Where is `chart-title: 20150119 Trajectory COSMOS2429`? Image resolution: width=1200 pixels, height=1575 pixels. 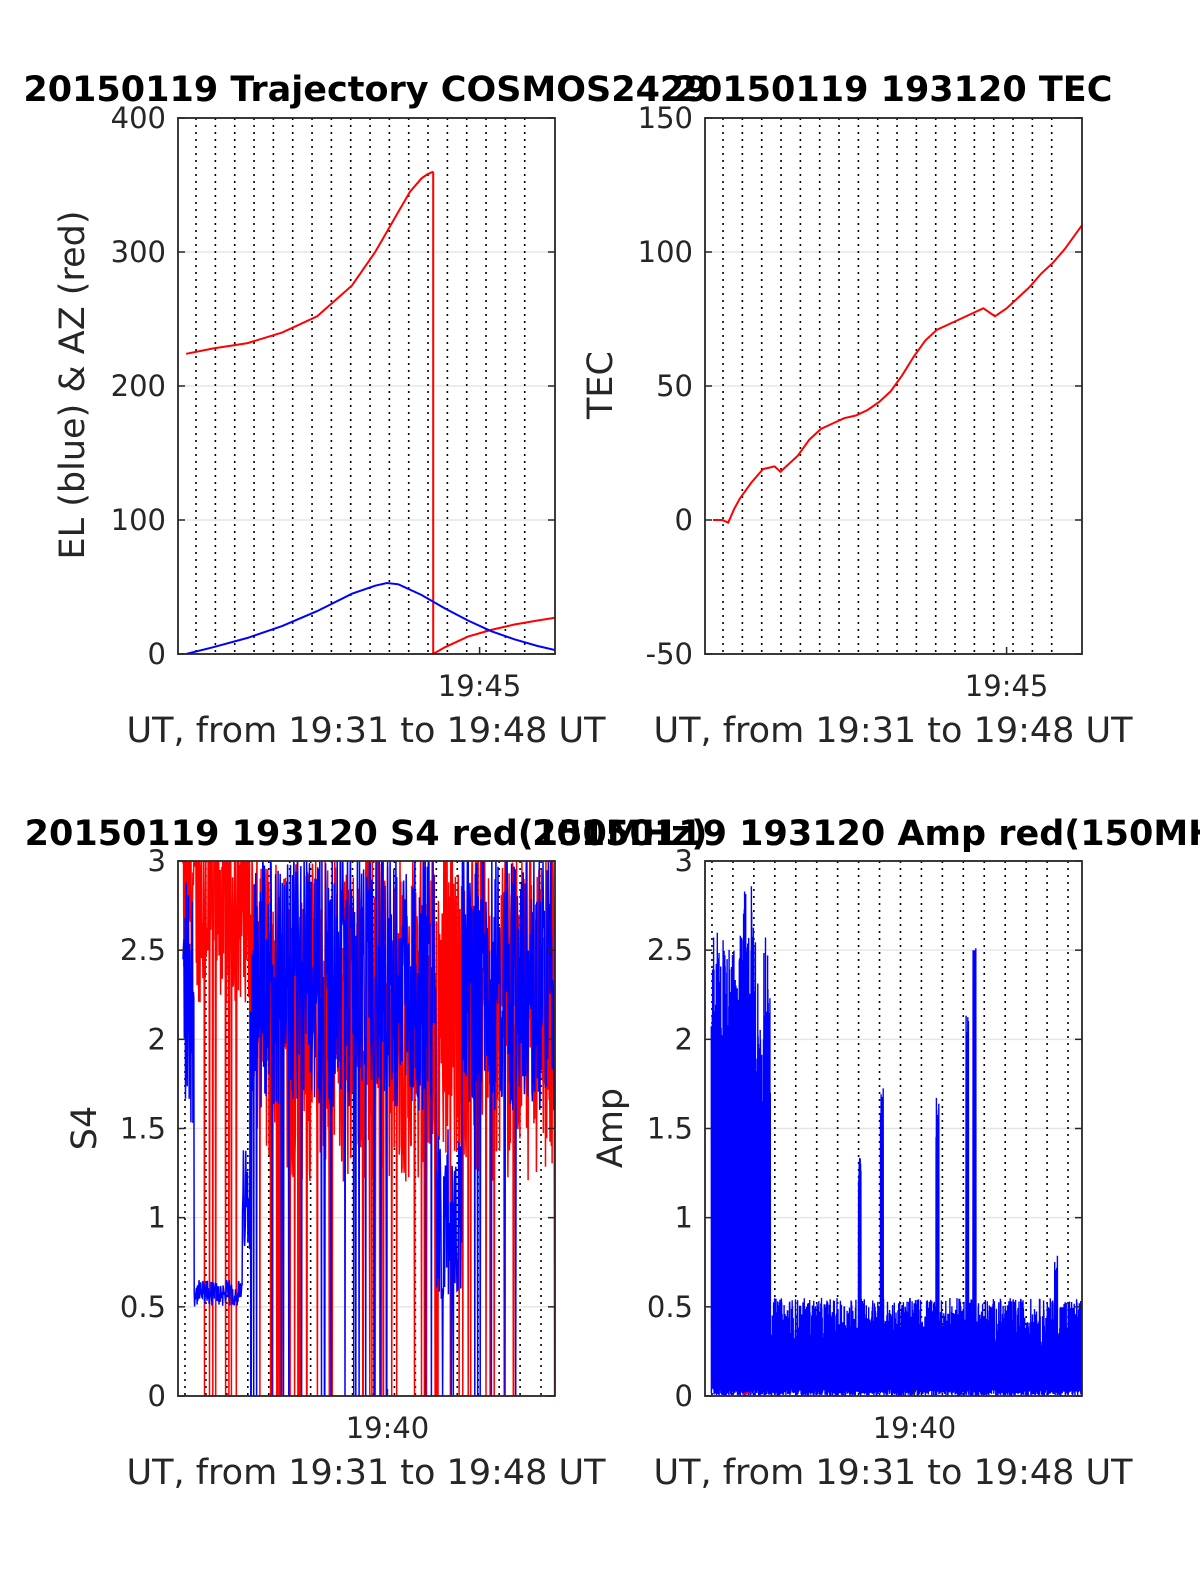
chart-title: 20150119 Trajectory COSMOS2429 is located at coordinates (365, 90).